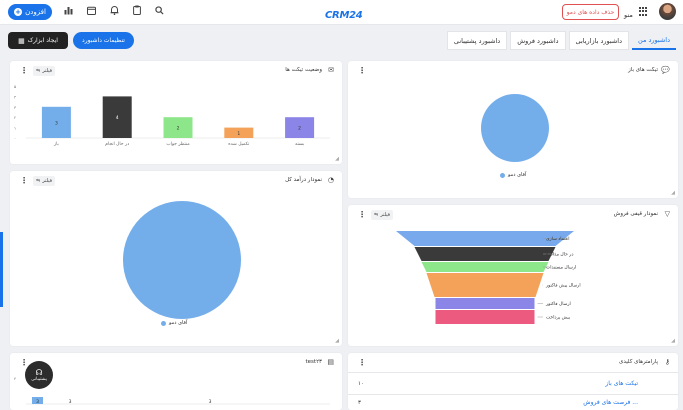 The width and height of the screenshot is (683, 410). Describe the element at coordinates (359, 403) in the screenshot. I see `kpi-value: ۳` at that location.